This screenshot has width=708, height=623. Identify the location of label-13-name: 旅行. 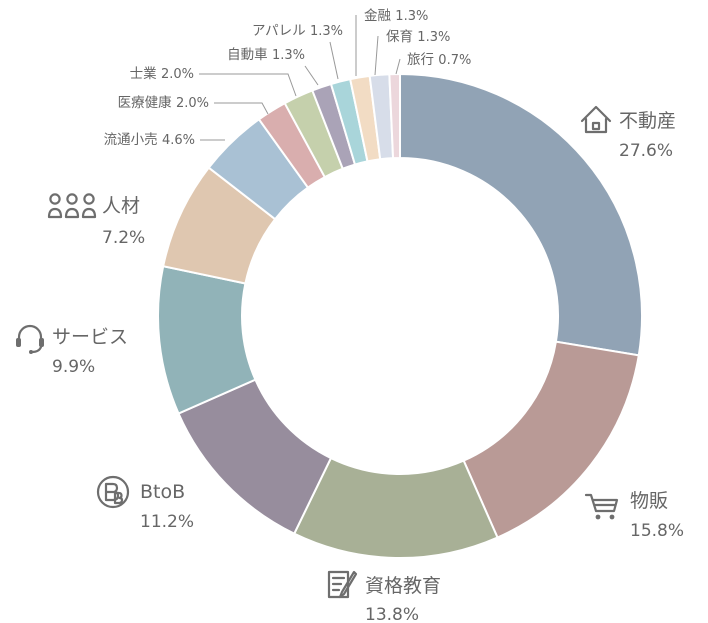
(422, 60).